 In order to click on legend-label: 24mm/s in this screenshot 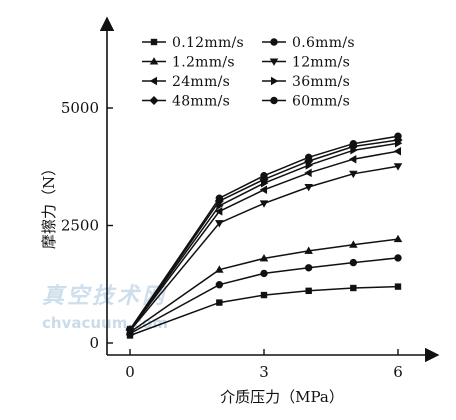, I will do `click(201, 82)`.